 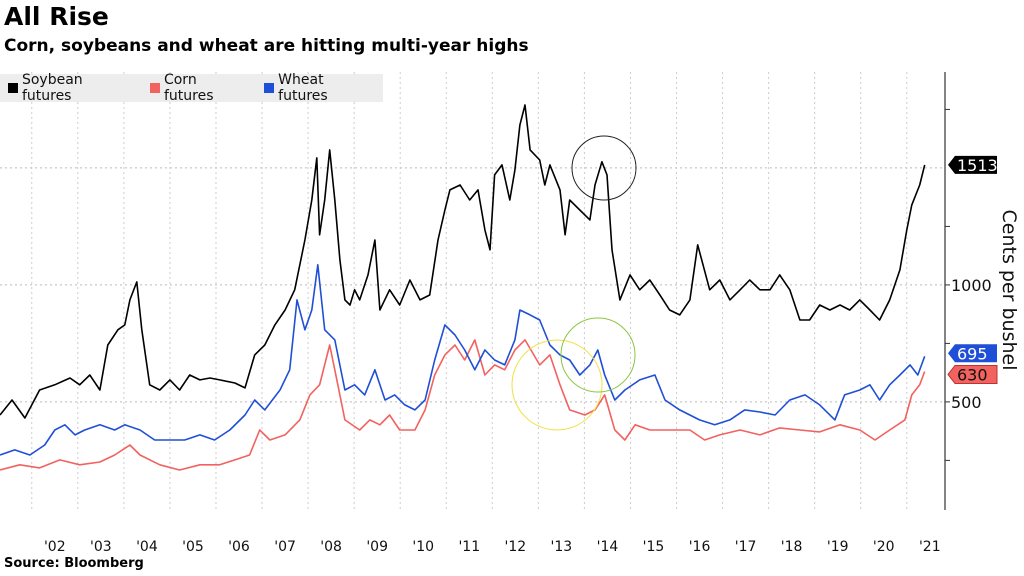 I want to click on y-tick-label: 500, so click(x=966, y=402).